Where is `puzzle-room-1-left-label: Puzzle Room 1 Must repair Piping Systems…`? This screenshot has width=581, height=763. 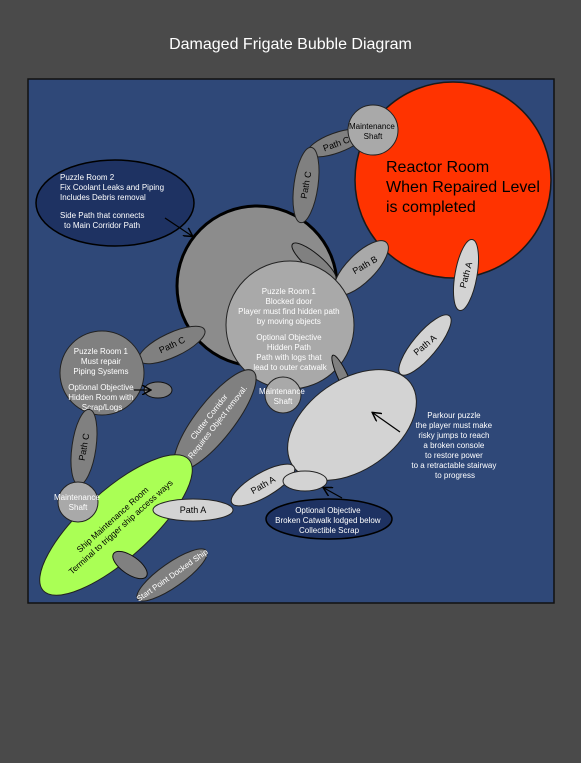 puzzle-room-1-left-label: Puzzle Room 1 Must repair Piping Systems… is located at coordinates (102, 379).